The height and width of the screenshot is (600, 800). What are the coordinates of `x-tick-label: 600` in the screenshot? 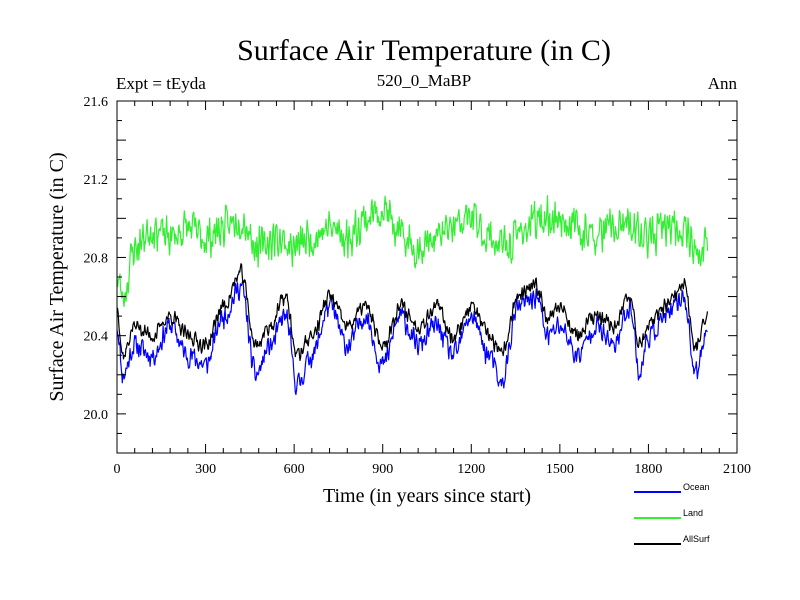 It's located at (294, 469).